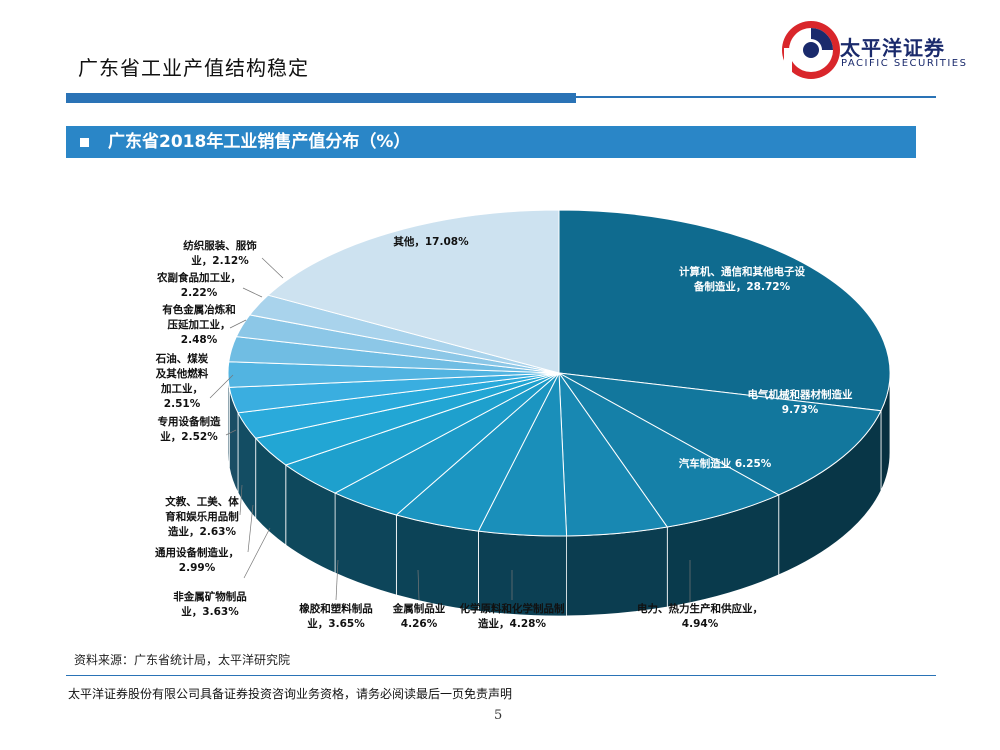 Image resolution: width=1000 pixels, height=750 pixels. What do you see at coordinates (189, 429) in the screenshot?
I see `slice-label-10: 专用设备制造业，2.52%` at bounding box center [189, 429].